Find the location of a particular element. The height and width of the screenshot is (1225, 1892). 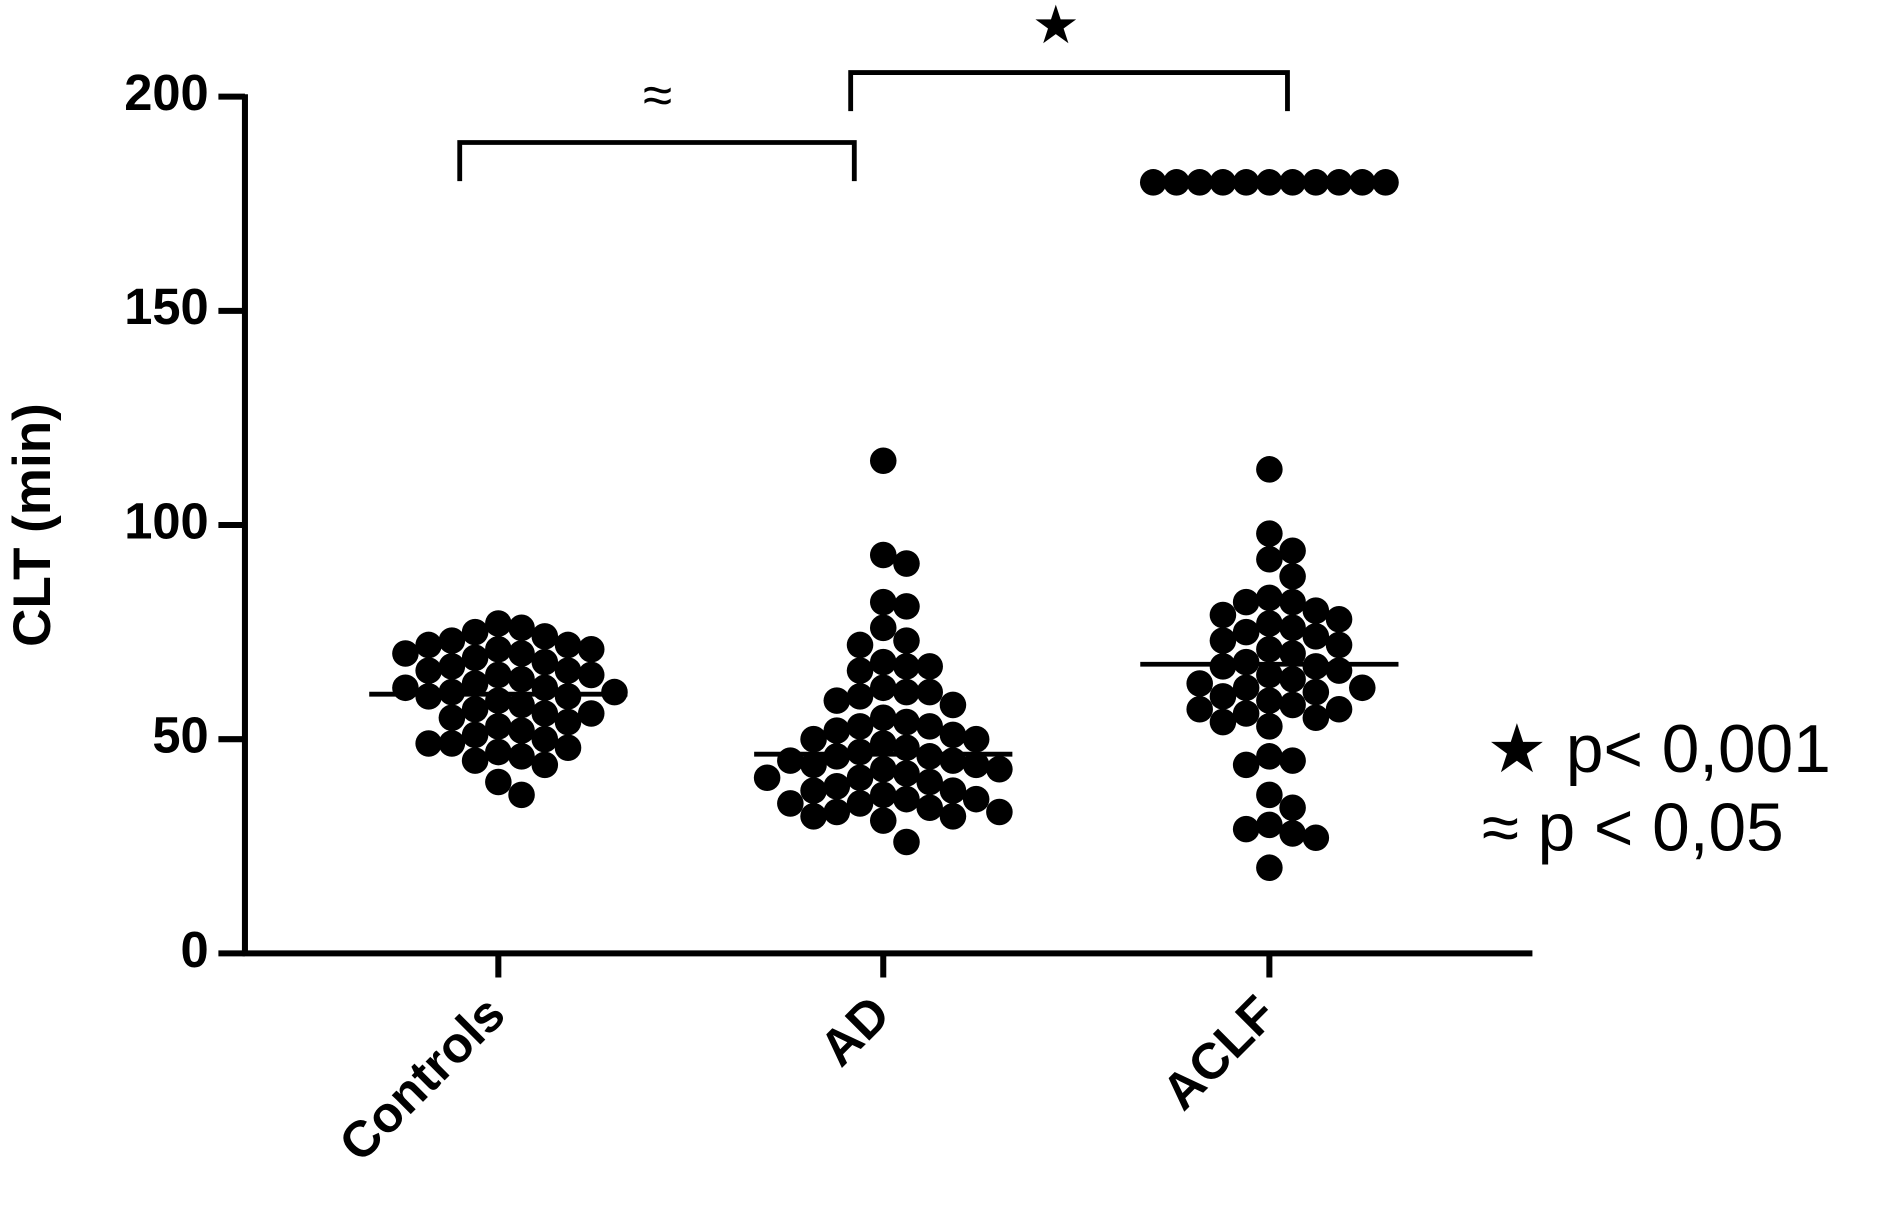

bracket is located at coordinates (657, 161).